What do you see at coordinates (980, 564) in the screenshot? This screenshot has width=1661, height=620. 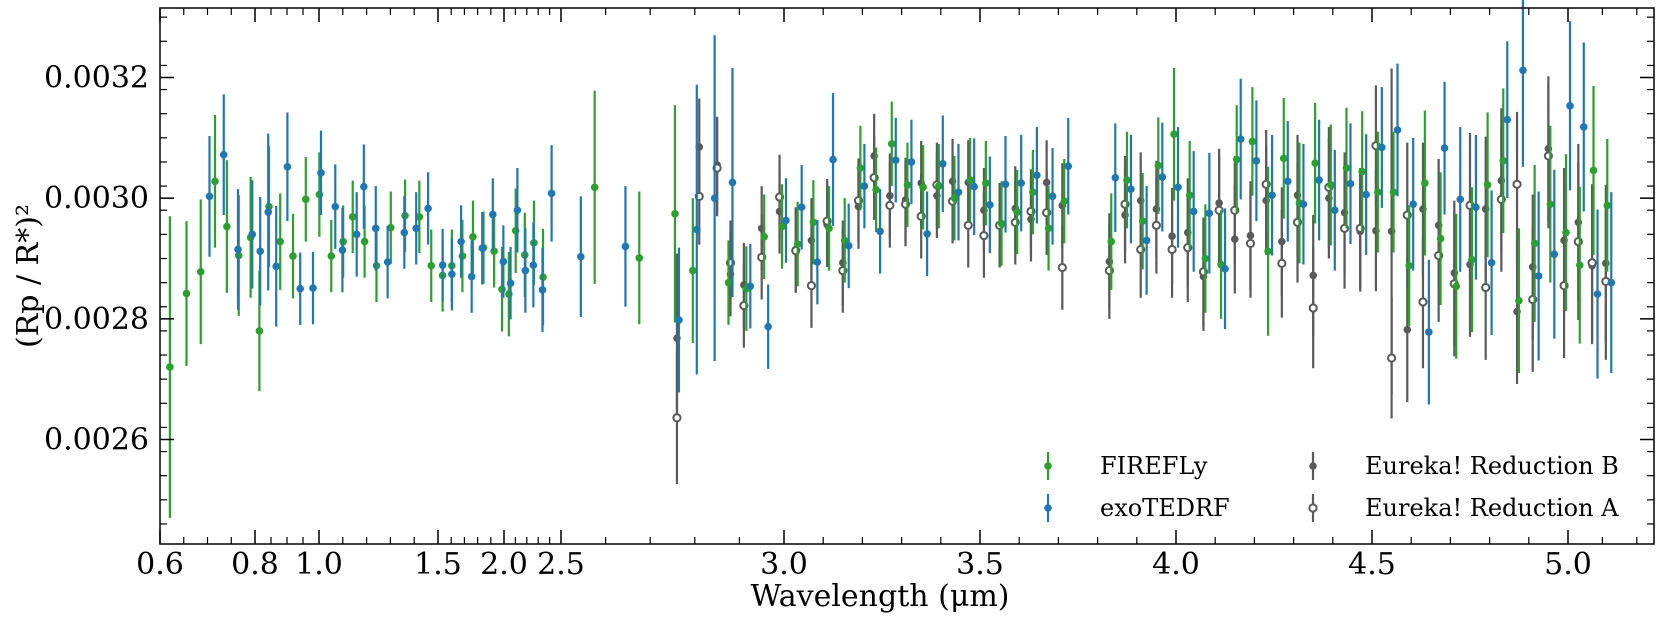 I see `x-tick-label: 3.5` at bounding box center [980, 564].